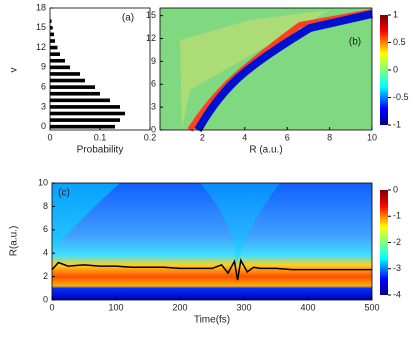 This screenshot has width=415, height=350. I want to click on colorbar-tick-label: -2, so click(397, 242).